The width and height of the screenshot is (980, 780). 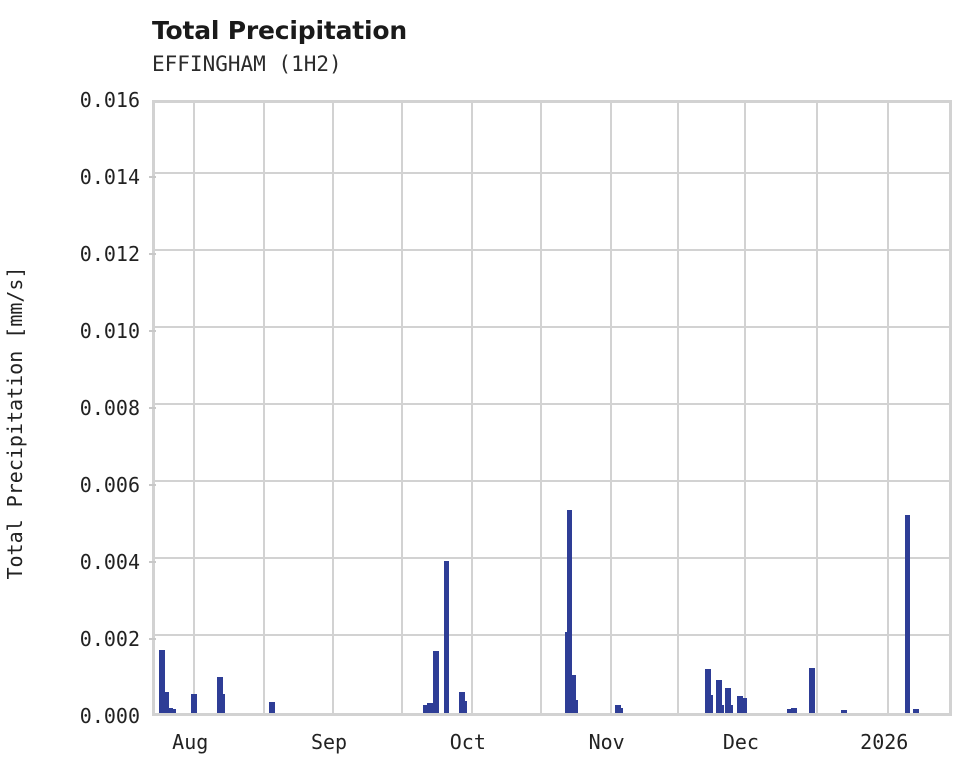 I want to click on x-tick-label: Oct, so click(x=467, y=742).